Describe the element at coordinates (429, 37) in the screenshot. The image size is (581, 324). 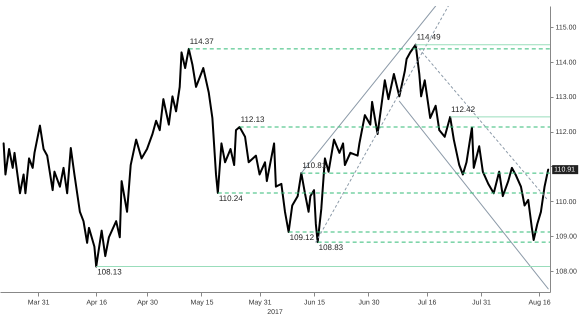
I see `ref-line-label: 114.49` at that location.